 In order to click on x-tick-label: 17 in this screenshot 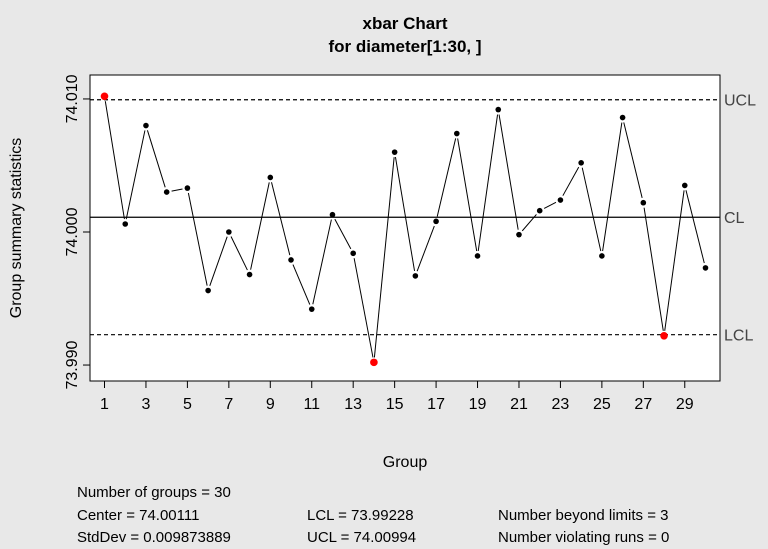, I will do `click(436, 404)`.